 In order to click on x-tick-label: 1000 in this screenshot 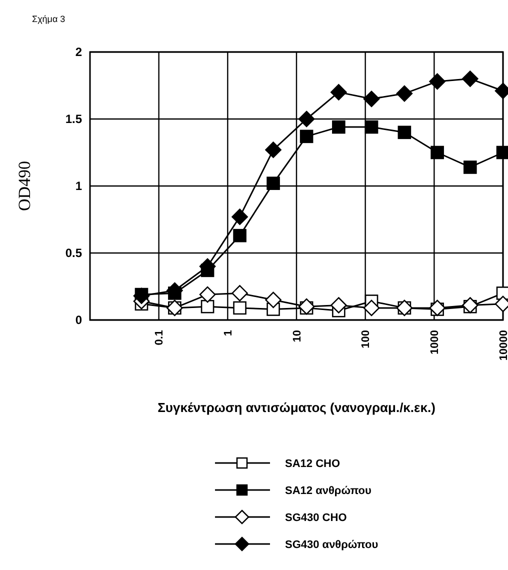, I will do `click(435, 342)`.